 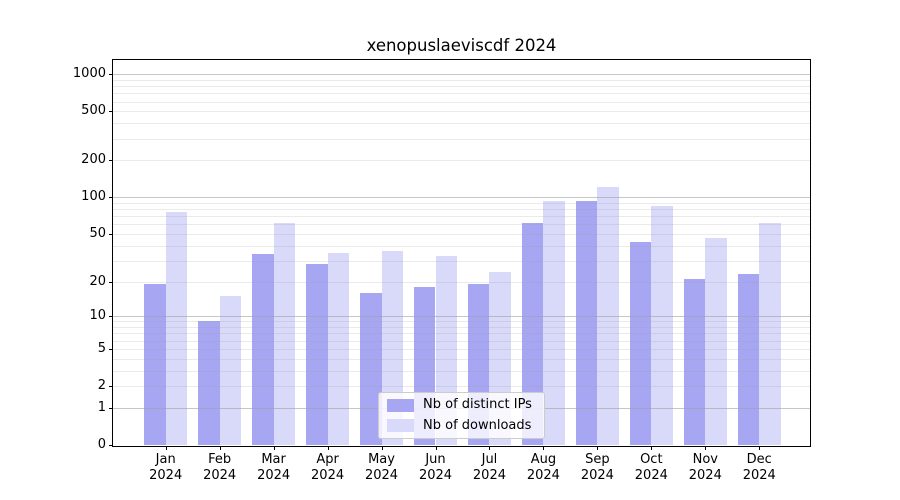 I want to click on legend-label-downloads: Nb of downloads, so click(x=477, y=425).